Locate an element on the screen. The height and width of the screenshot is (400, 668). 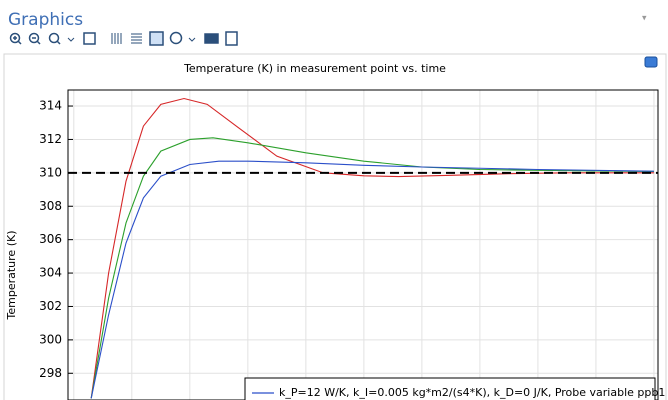
y-tick-label: 310 is located at coordinates (50, 172).